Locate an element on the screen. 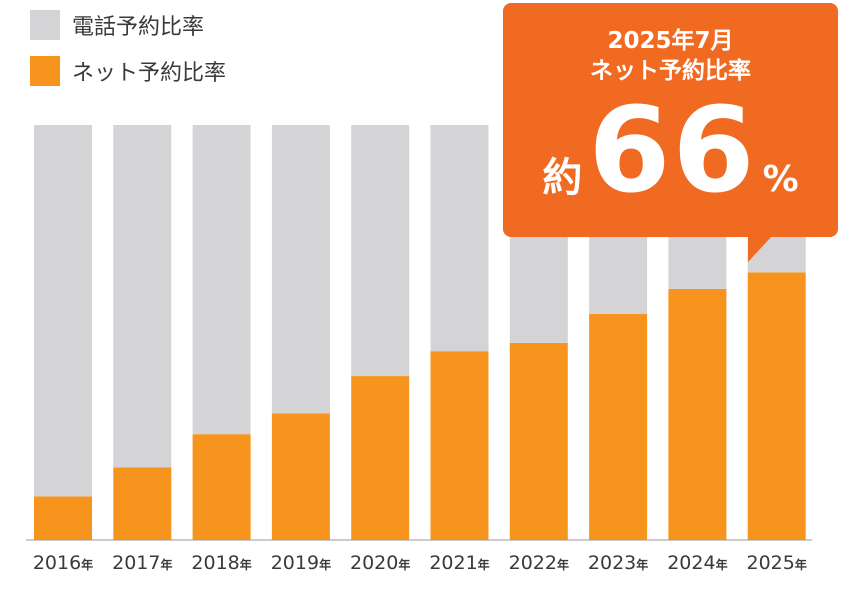 Image resolution: width=850 pixels, height=590 pixels. callout-number: 66 is located at coordinates (672, 150).